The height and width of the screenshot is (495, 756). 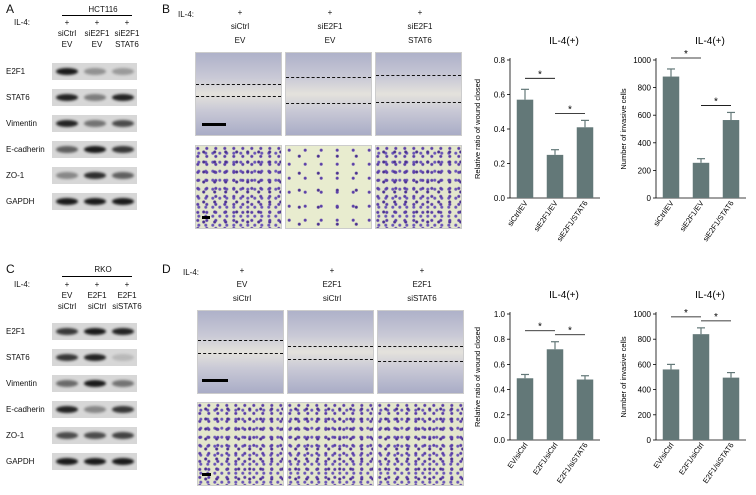 What do you see at coordinates (572, 463) in the screenshot?
I see `x-tick-label: E2F1/siSTAT6` at bounding box center [572, 463].